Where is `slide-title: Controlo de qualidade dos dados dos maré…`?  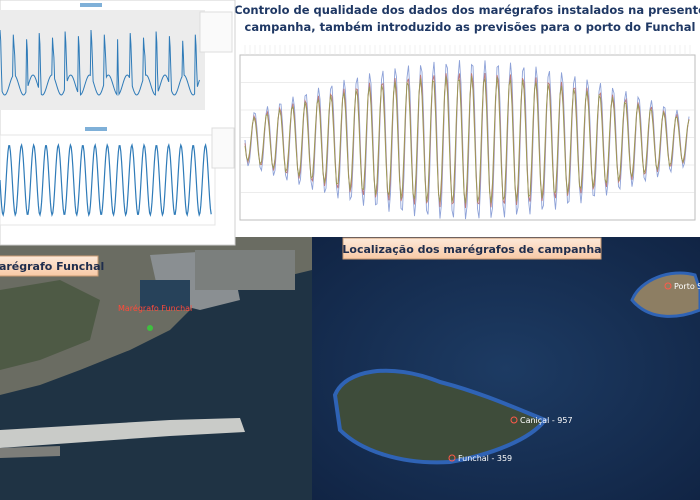
slide-title: Controlo de qualidade dos dados dos maré… is located at coordinates (467, 18).